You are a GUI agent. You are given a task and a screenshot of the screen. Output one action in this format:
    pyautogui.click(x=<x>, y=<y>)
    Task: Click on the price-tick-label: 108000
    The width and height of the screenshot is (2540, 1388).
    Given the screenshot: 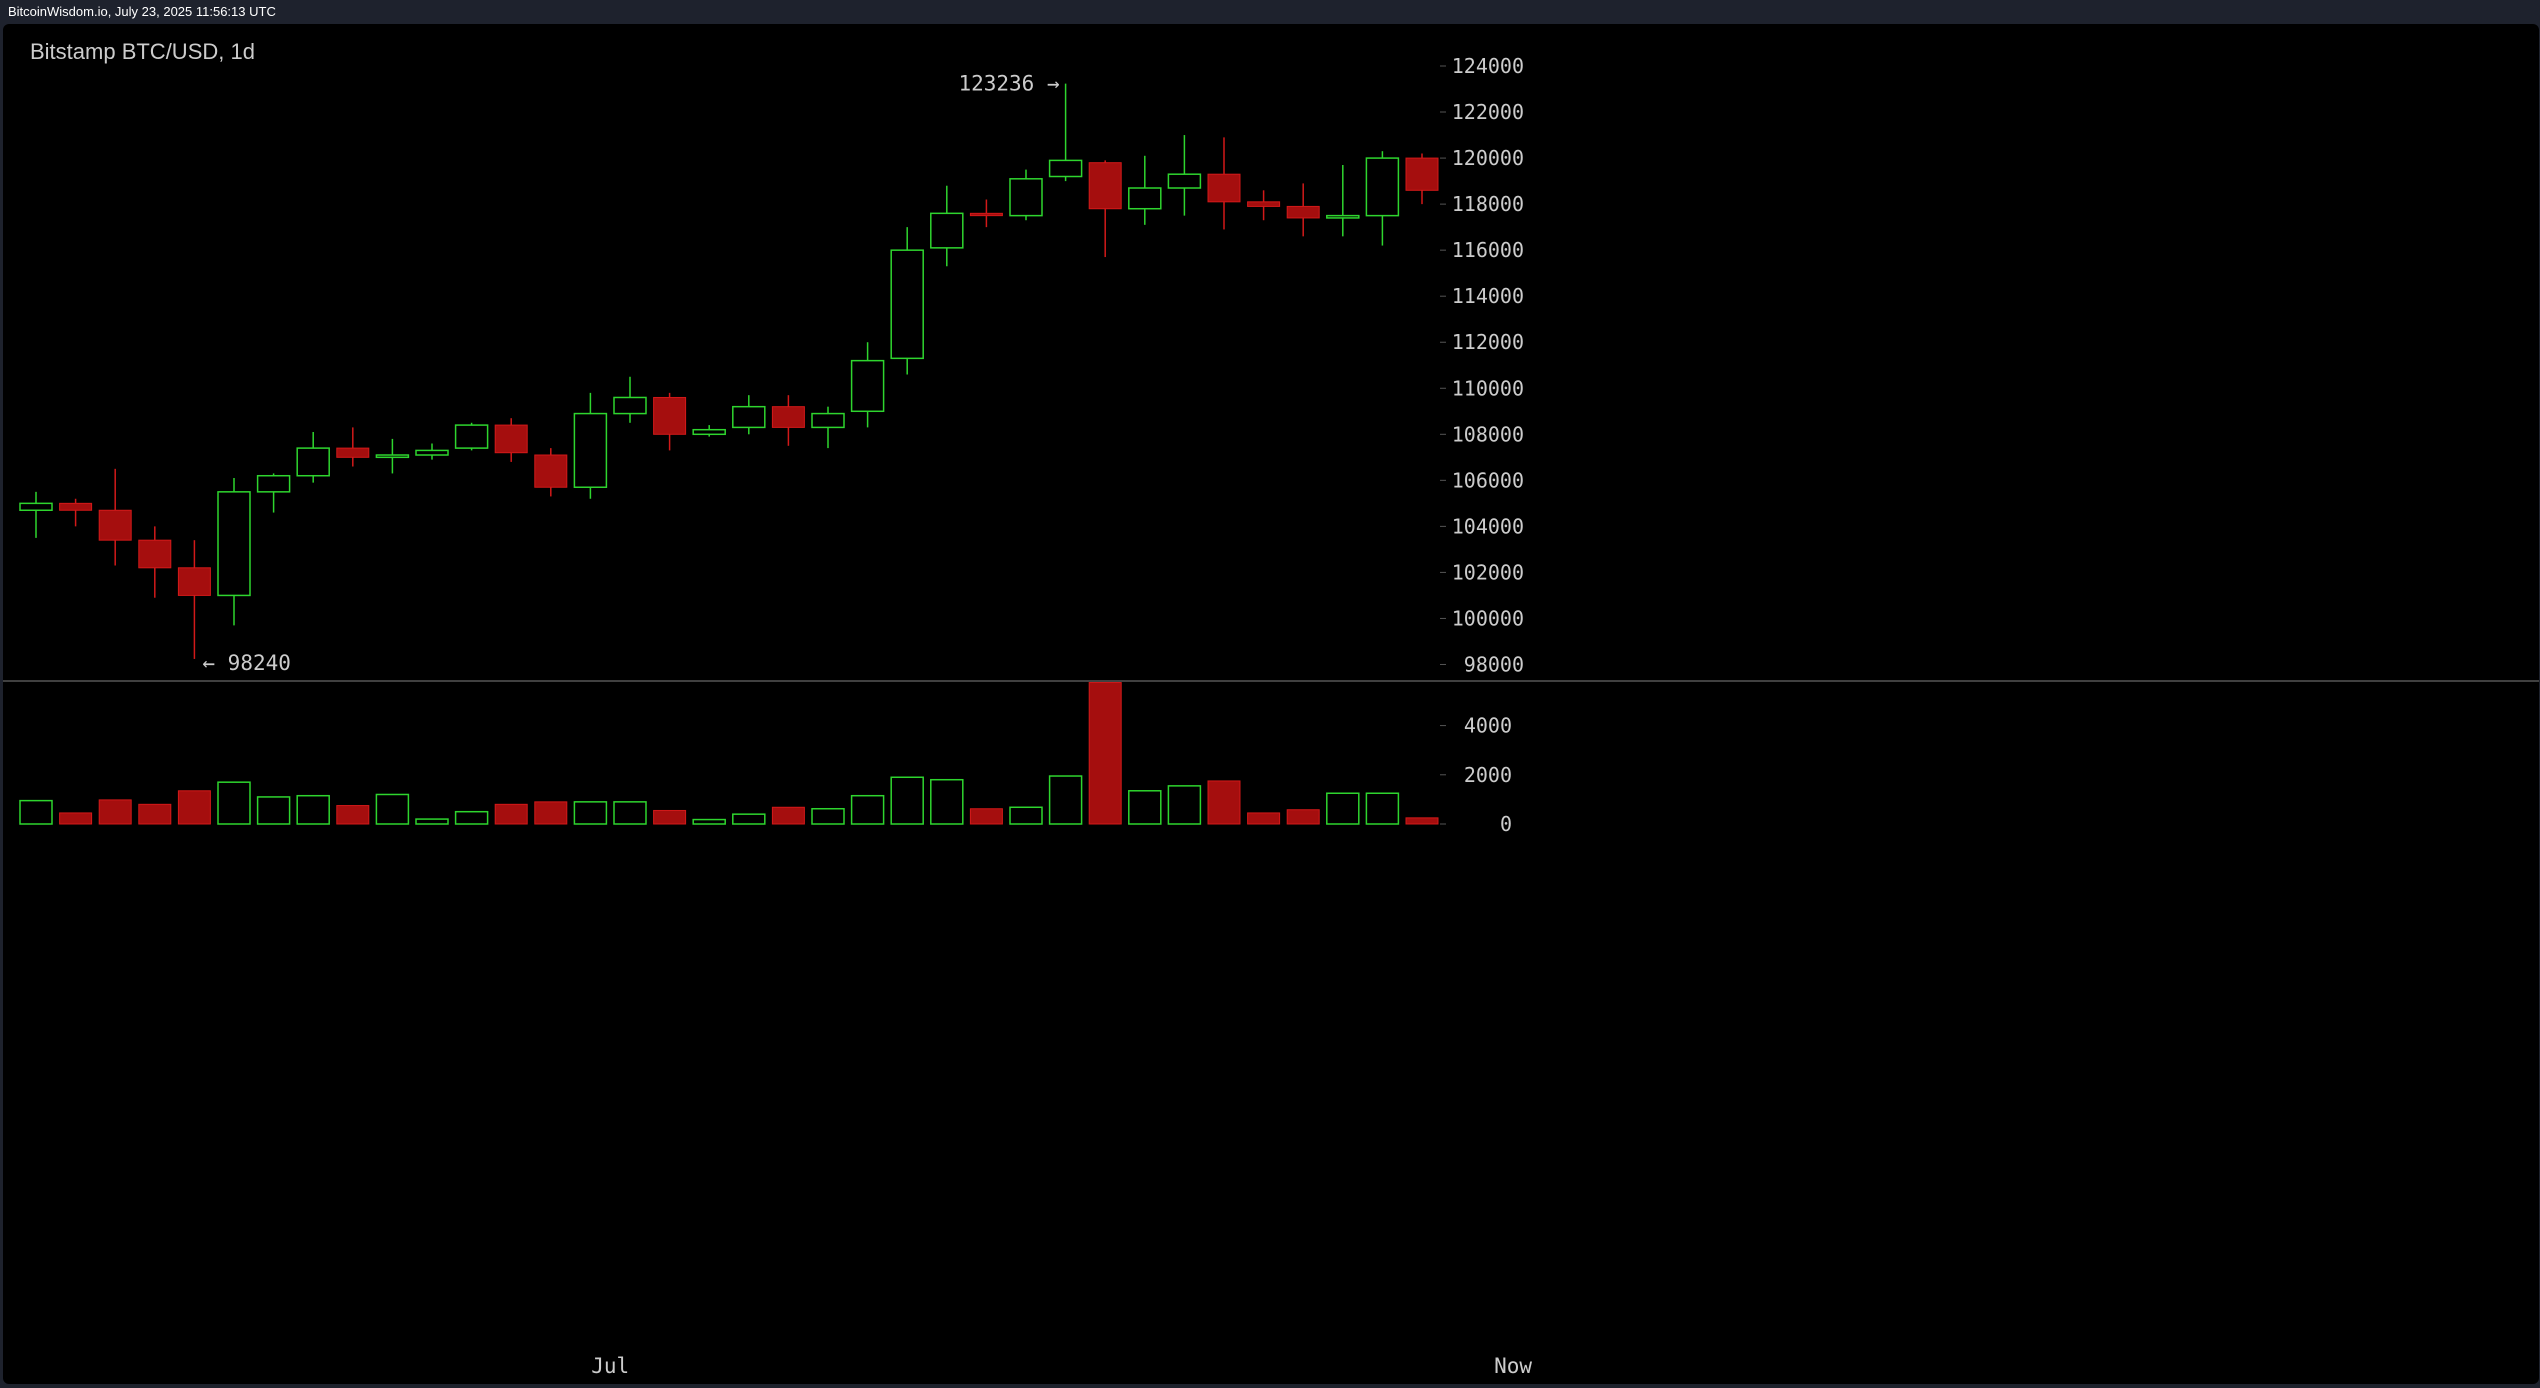 What is the action you would take?
    pyautogui.click(x=1488, y=434)
    